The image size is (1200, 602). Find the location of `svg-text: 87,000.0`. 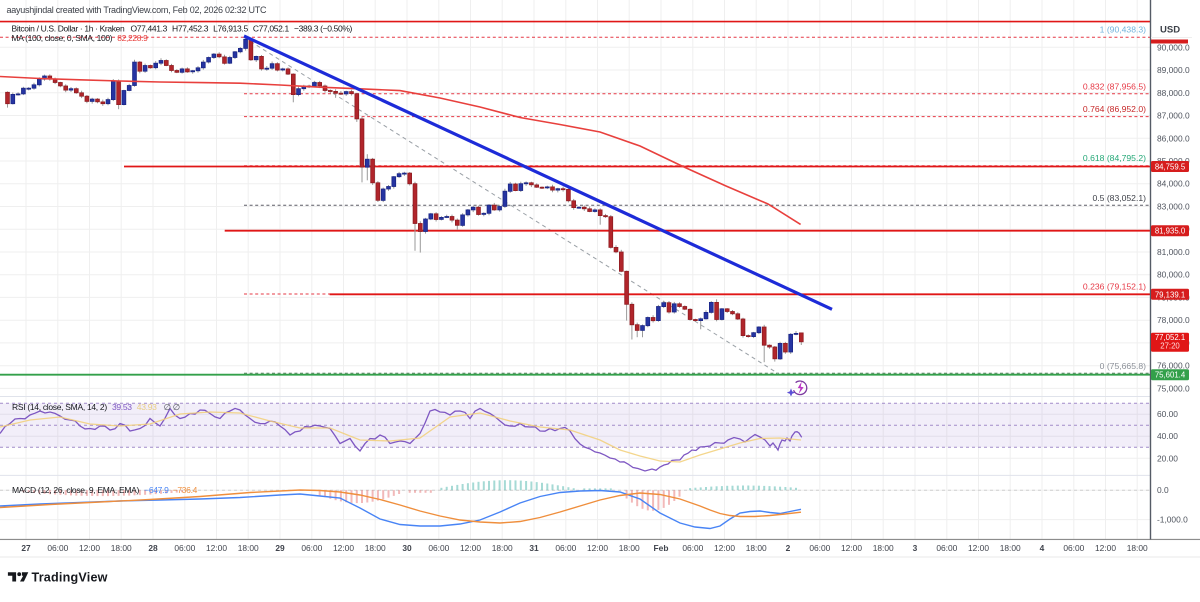

svg-text: 87,000.0 is located at coordinates (1173, 116).